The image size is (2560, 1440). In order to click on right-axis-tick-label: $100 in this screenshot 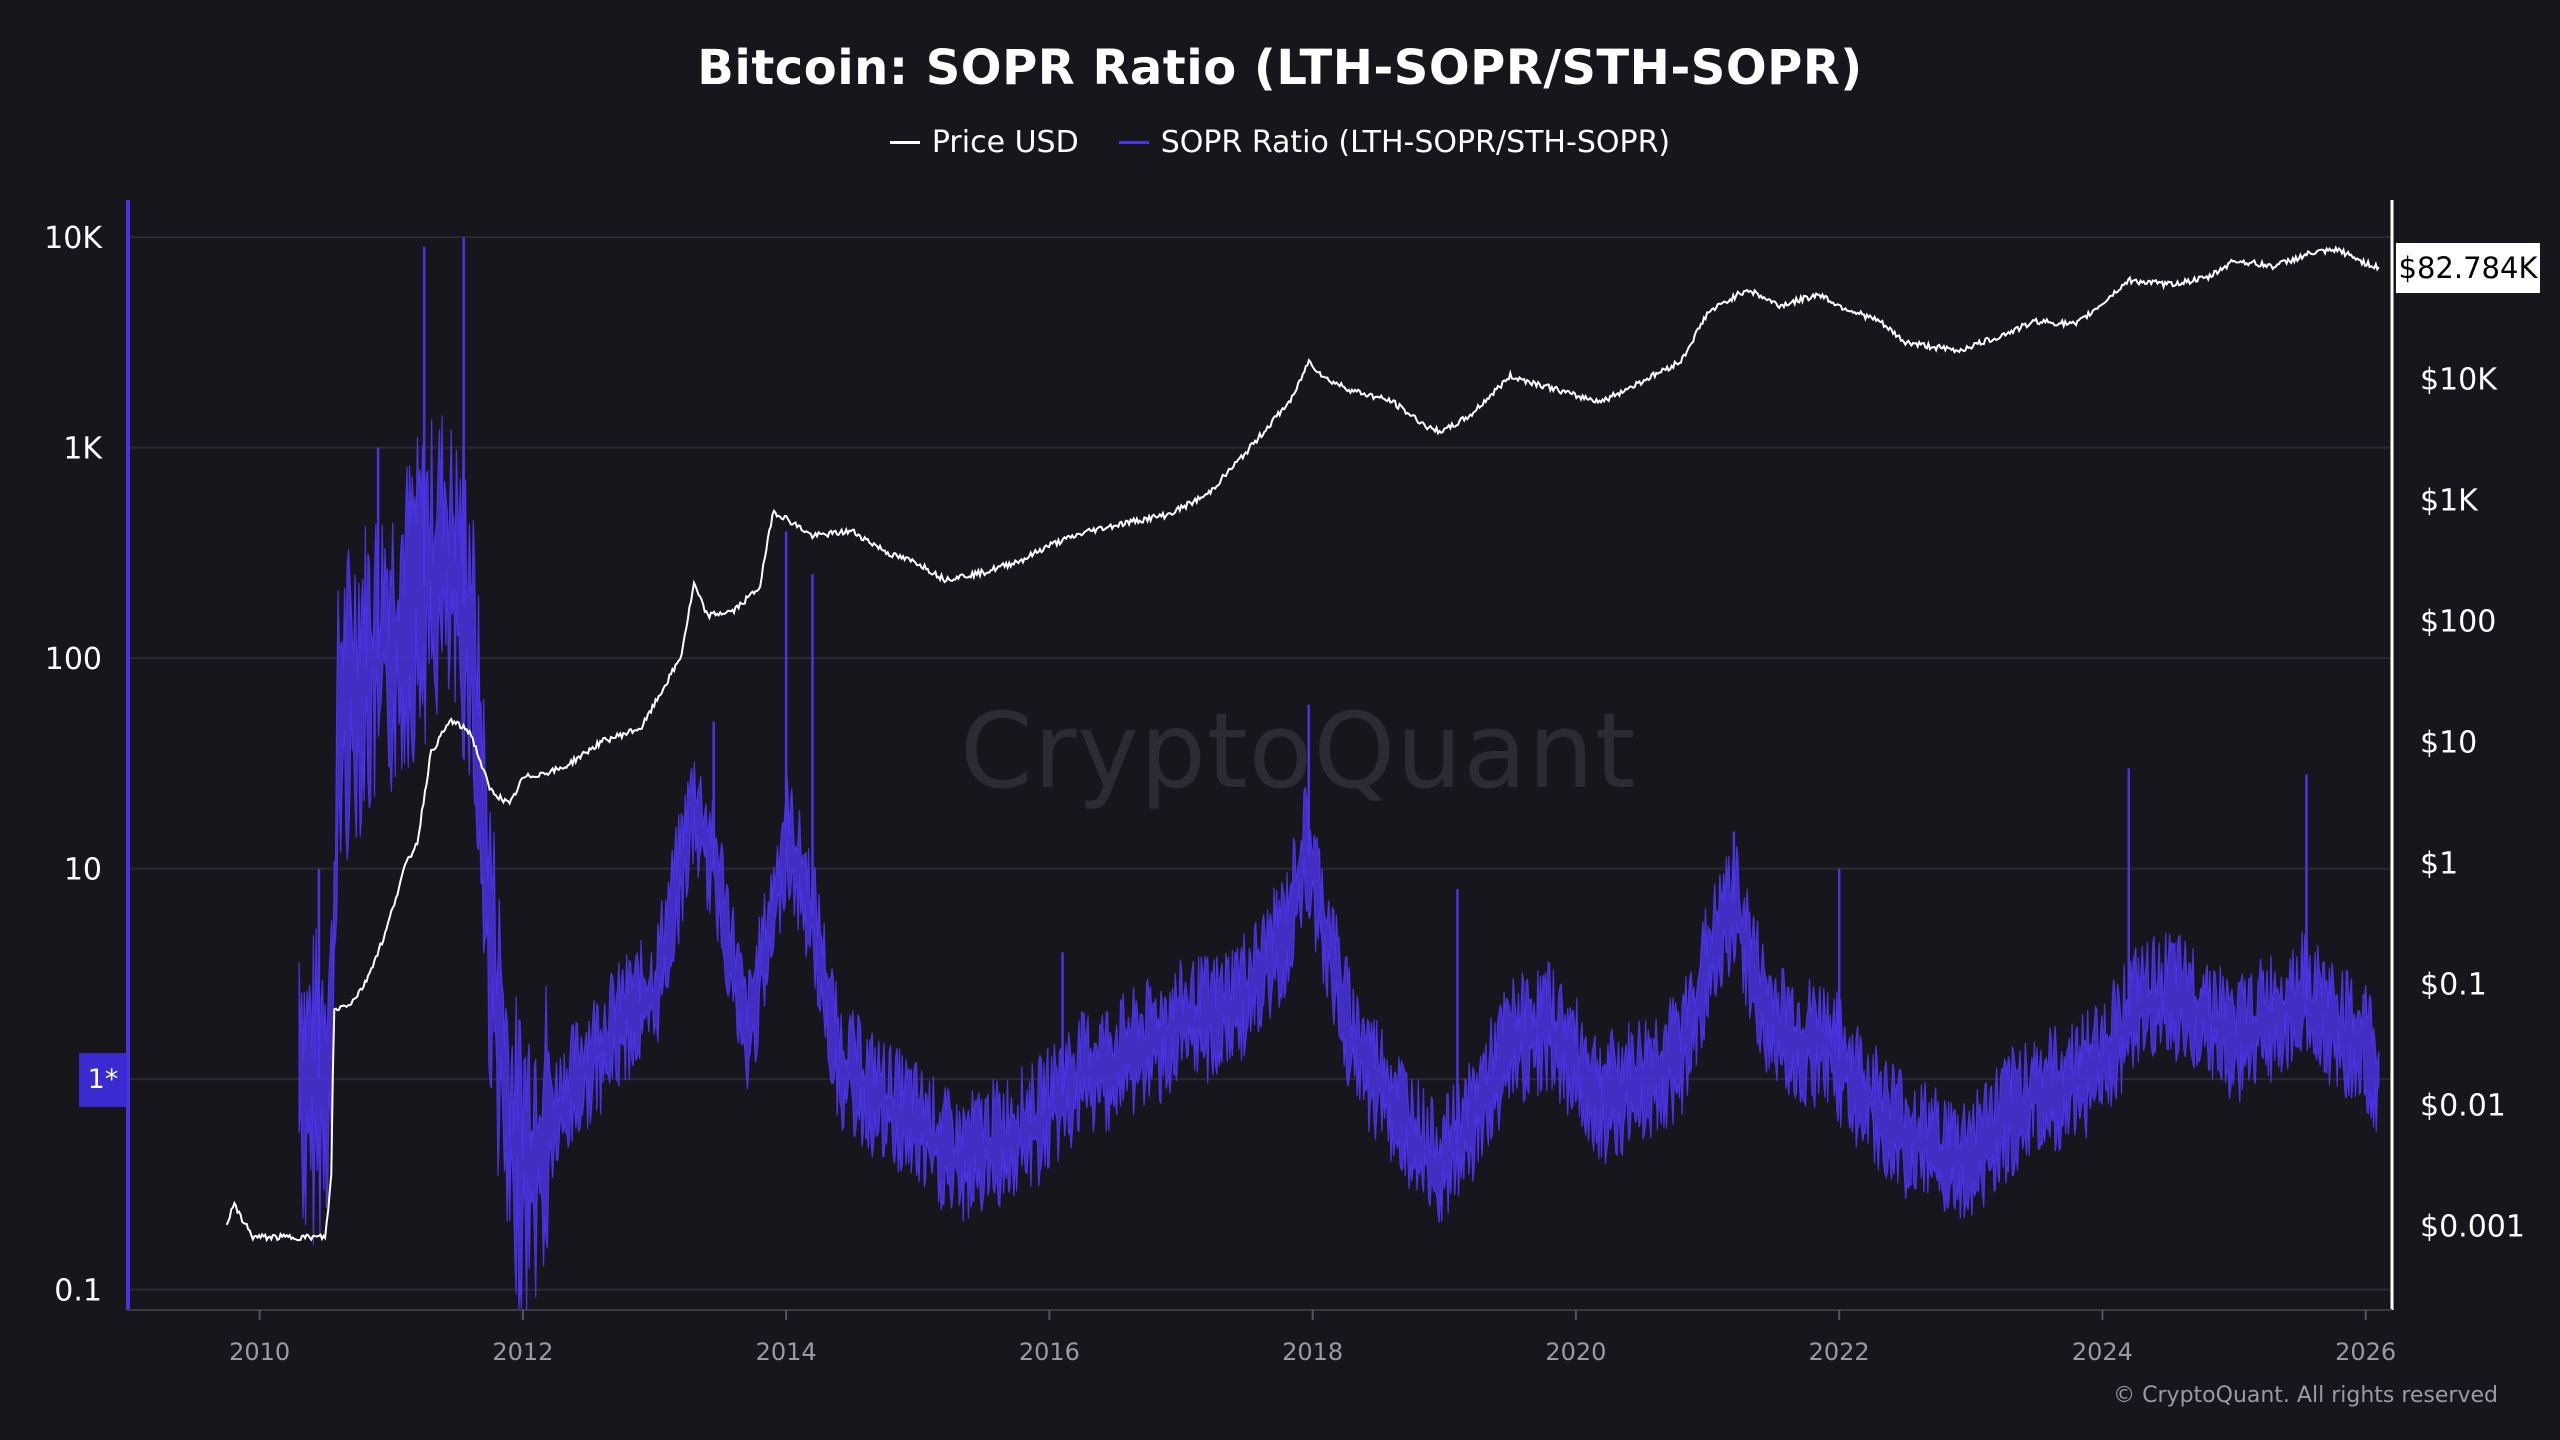, I will do `click(2458, 622)`.